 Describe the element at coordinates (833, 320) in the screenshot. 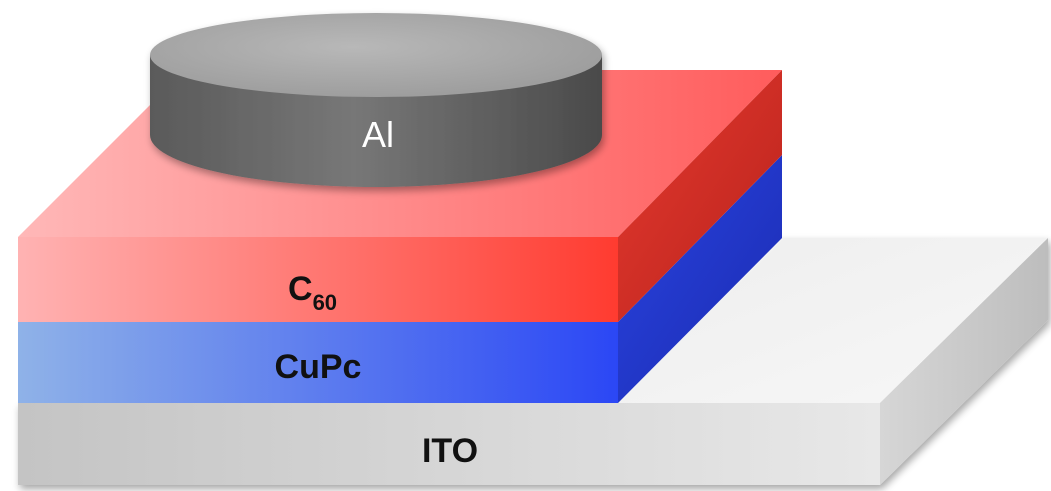

I see `ito-top-face-right` at that location.